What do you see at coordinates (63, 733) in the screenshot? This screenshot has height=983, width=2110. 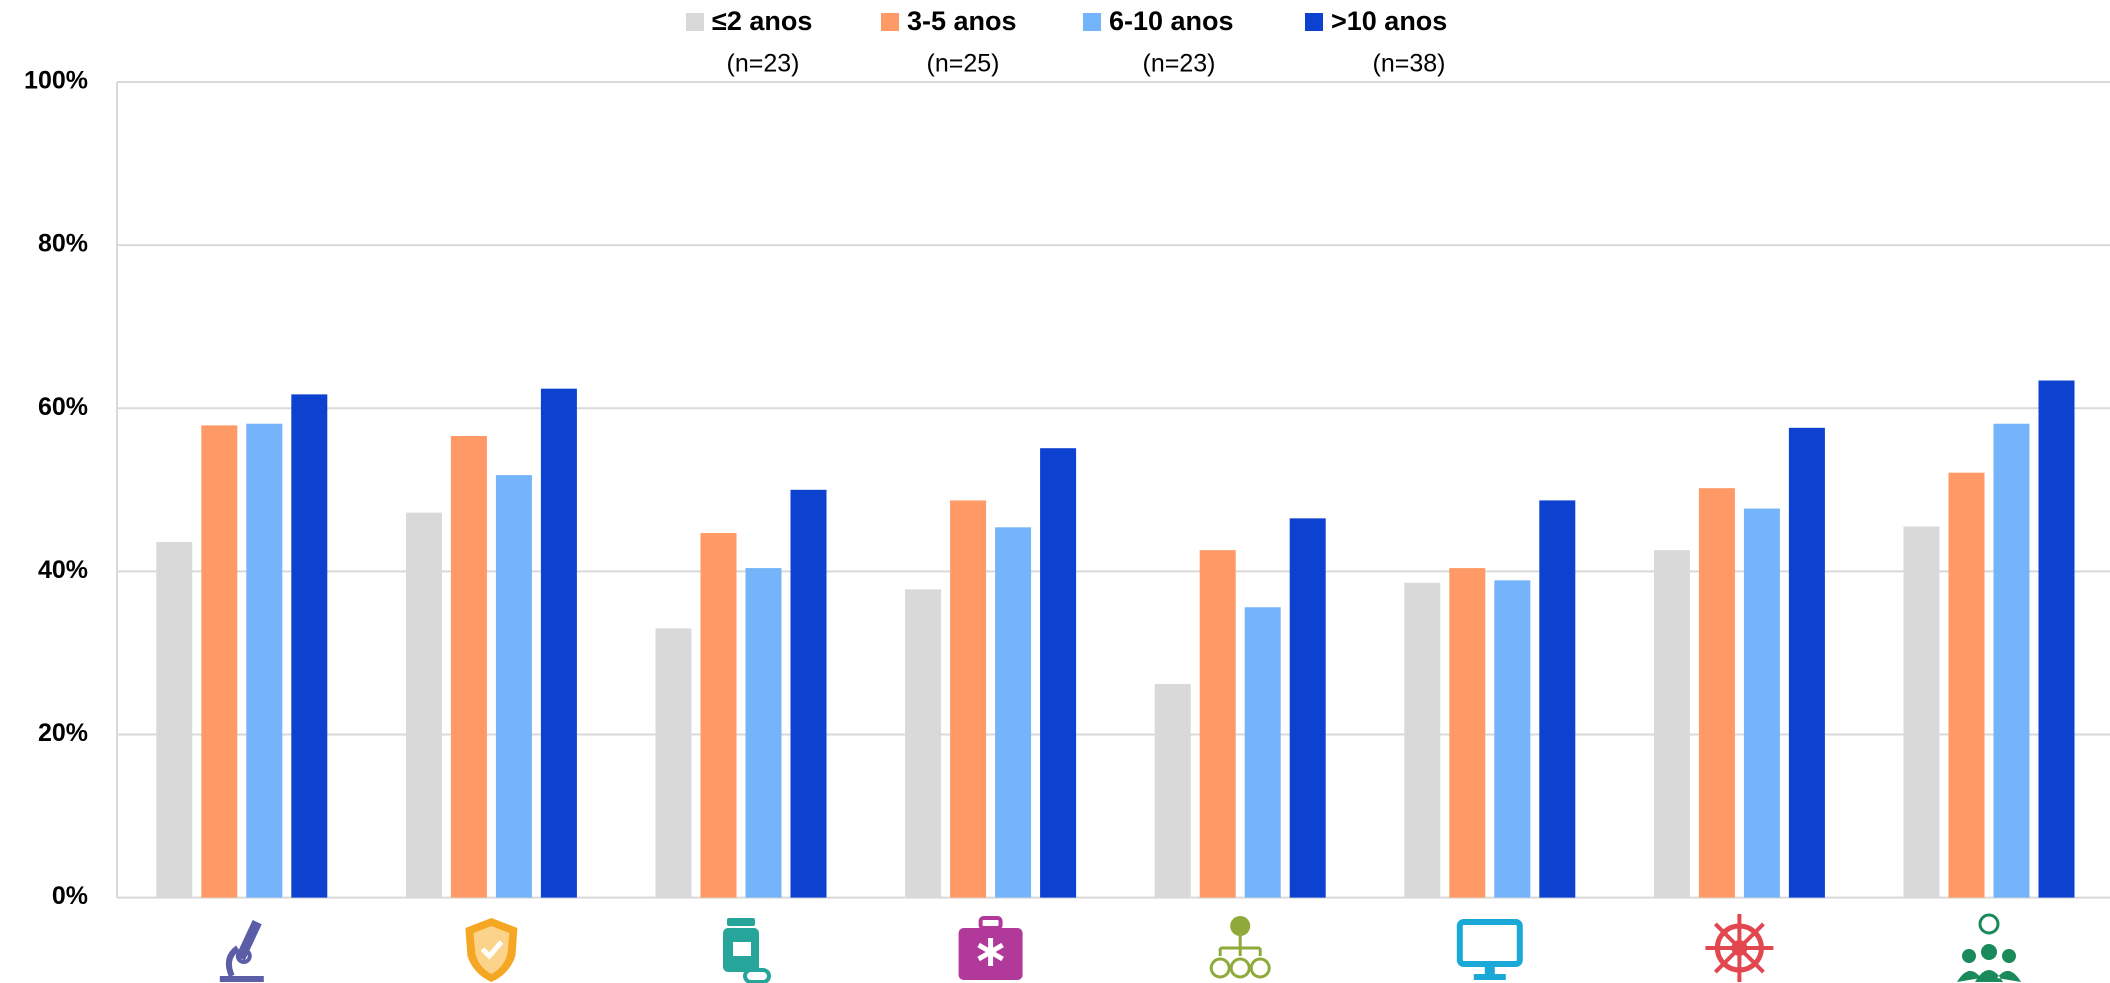 I see `y-tick-label: 20%` at bounding box center [63, 733].